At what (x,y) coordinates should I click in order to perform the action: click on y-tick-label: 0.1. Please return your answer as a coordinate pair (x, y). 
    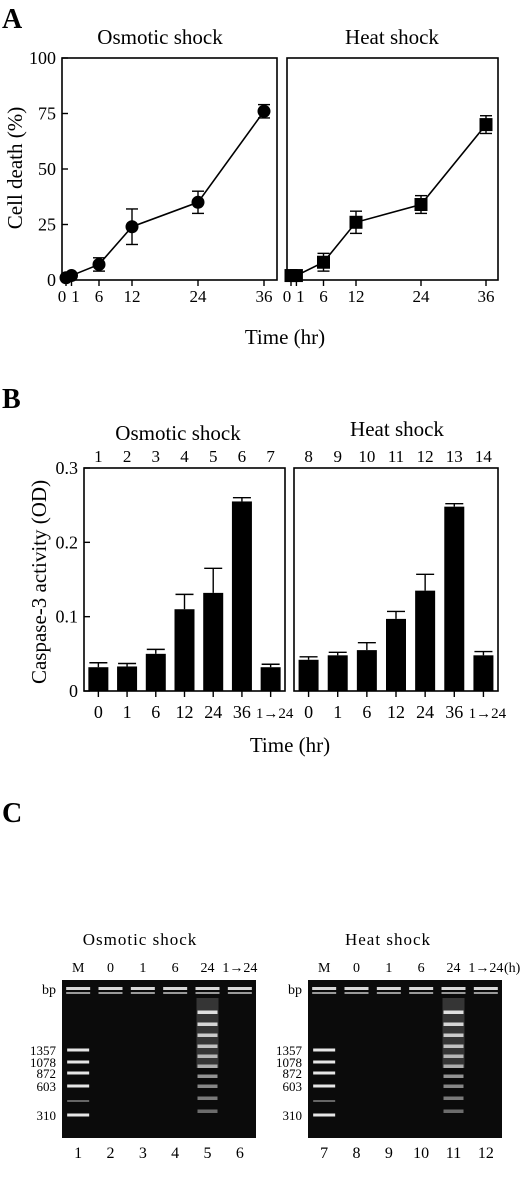
    Looking at the image, I should click on (67, 617).